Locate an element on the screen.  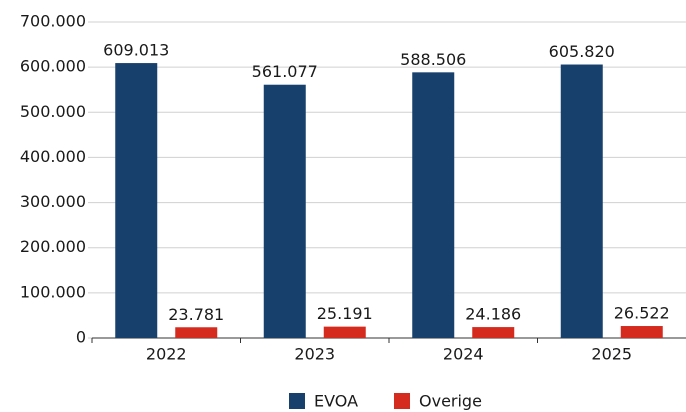
value-label: 25.191 is located at coordinates (345, 313).